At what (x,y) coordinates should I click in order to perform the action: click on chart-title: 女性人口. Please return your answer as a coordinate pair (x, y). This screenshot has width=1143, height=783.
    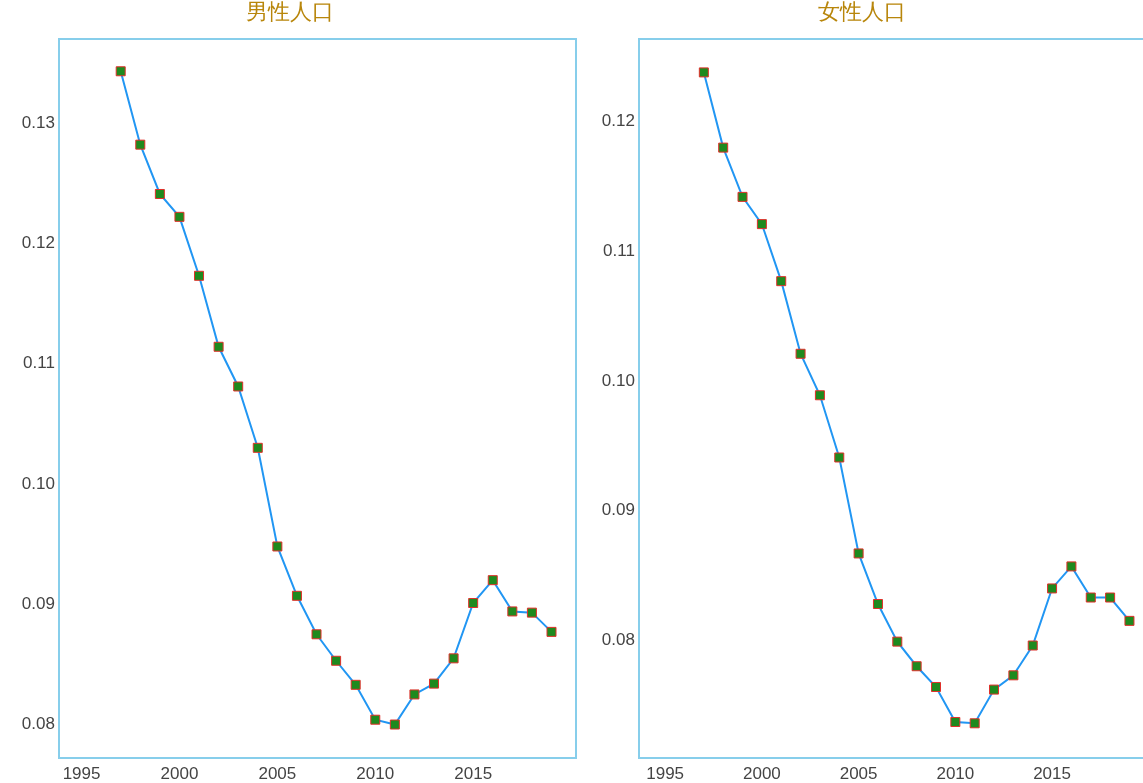
    Looking at the image, I should click on (861, 12).